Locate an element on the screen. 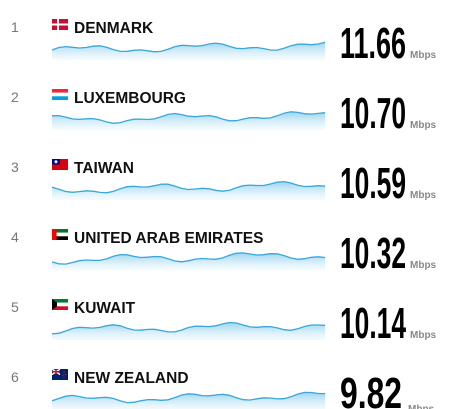 The image size is (462, 409). ranking-row: 6 NEW ZEALAND 9.82 Mbps is located at coordinates (223, 388).